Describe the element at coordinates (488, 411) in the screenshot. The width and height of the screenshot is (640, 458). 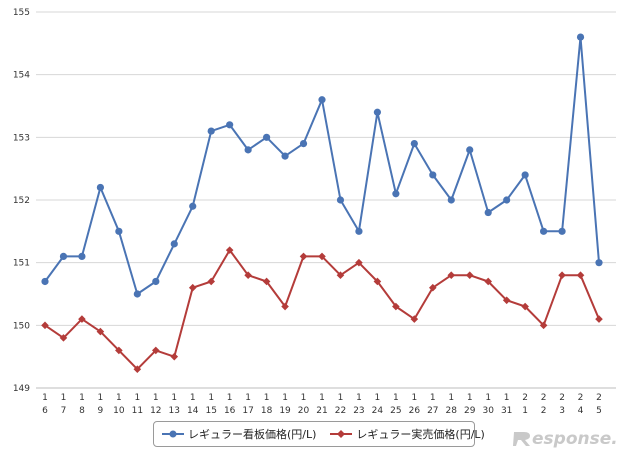
I see `x-tick-label-day: 30` at that location.